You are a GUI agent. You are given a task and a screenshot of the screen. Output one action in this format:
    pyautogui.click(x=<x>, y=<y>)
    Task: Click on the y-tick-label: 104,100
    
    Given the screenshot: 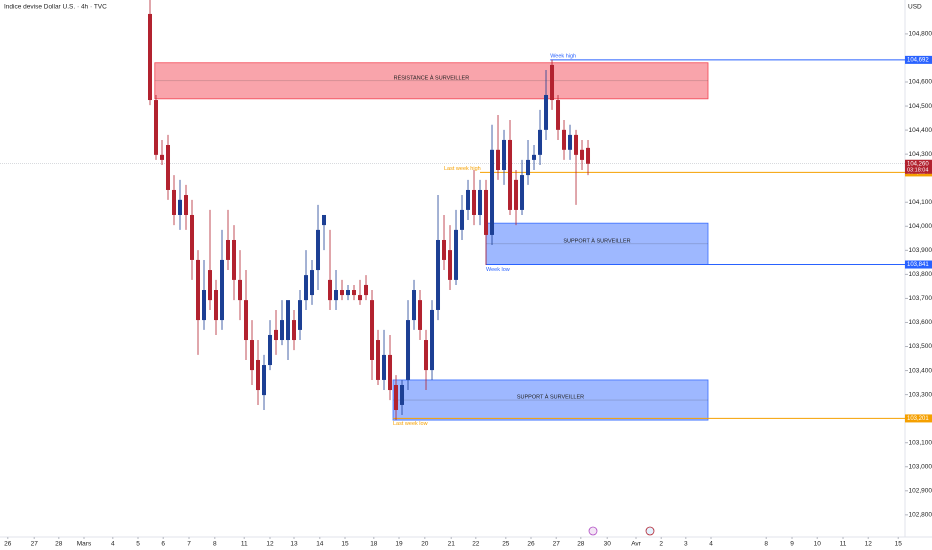 What is the action you would take?
    pyautogui.click(x=920, y=202)
    